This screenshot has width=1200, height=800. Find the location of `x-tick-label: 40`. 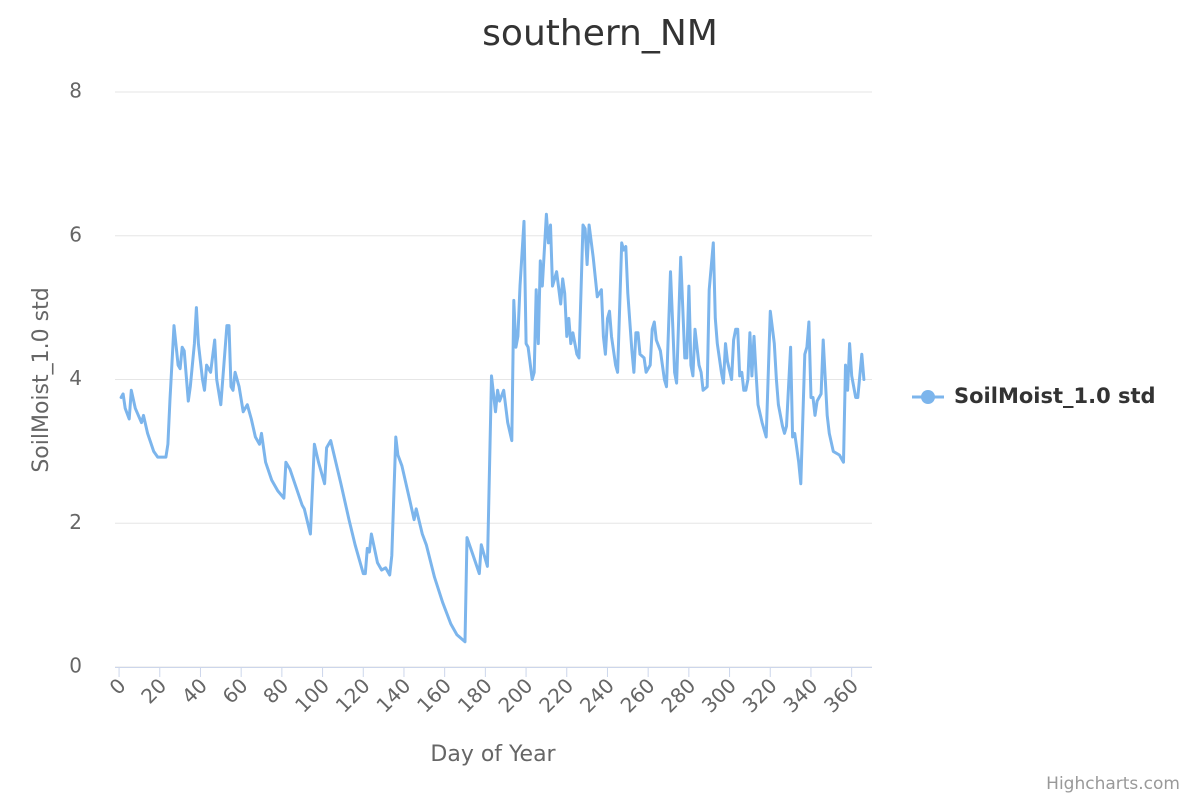

x-tick-label: 40 is located at coordinates (194, 690).